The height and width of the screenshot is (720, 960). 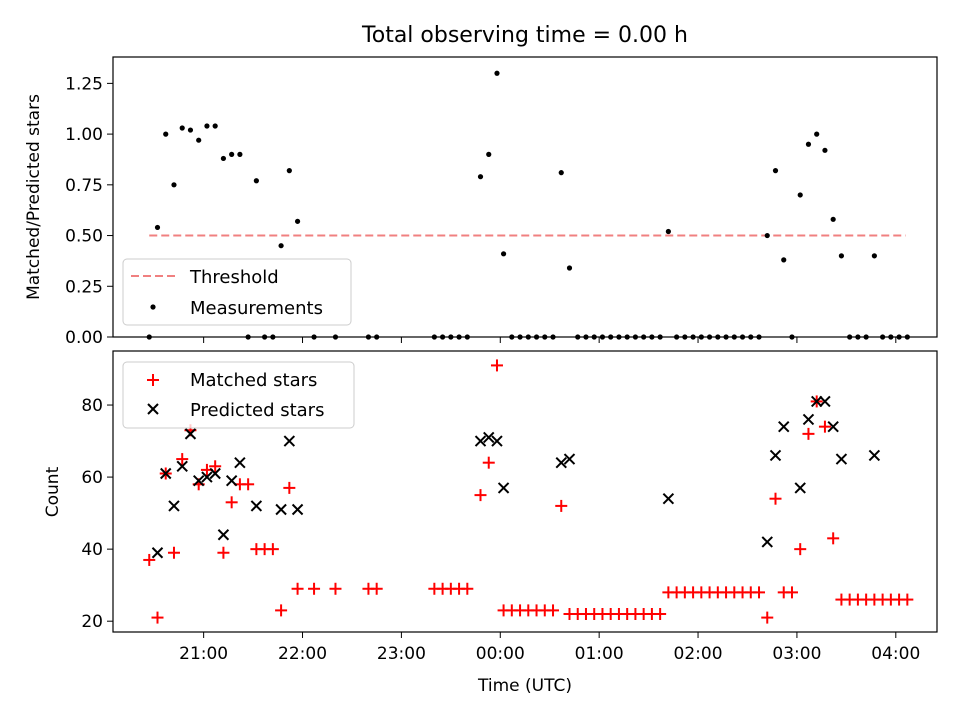 I want to click on legend-predicted-label: Predicted stars, so click(x=257, y=410).